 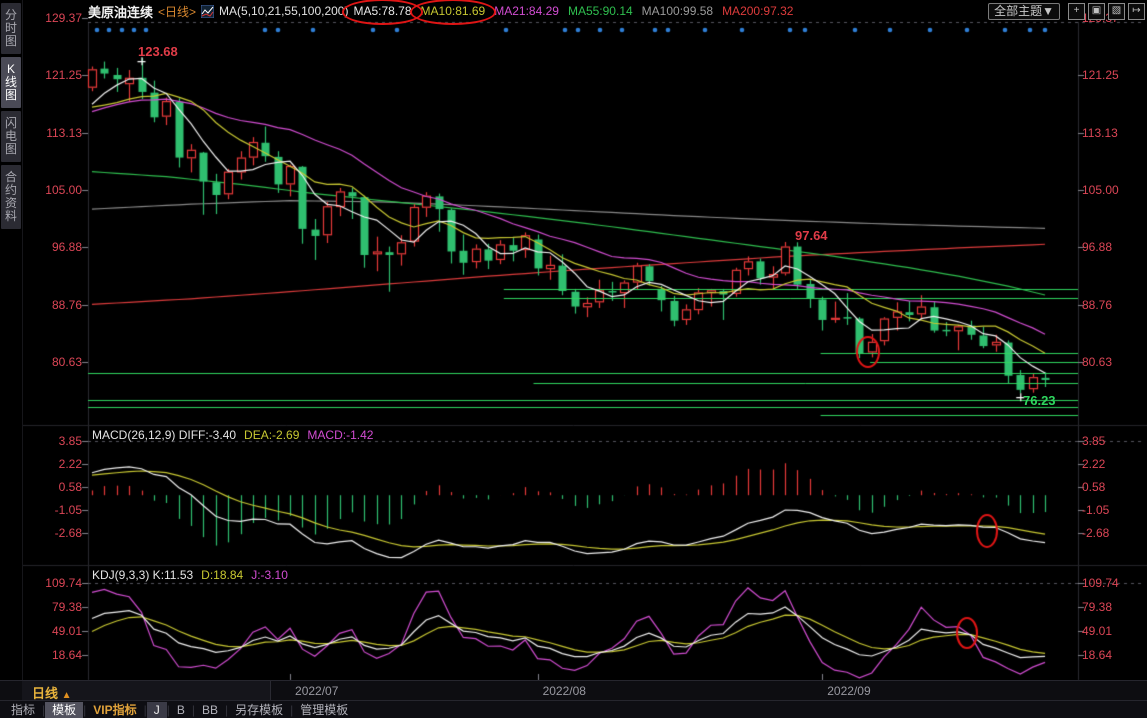 What do you see at coordinates (66, 654) in the screenshot?
I see `left-axis-label: 18.64` at bounding box center [66, 654].